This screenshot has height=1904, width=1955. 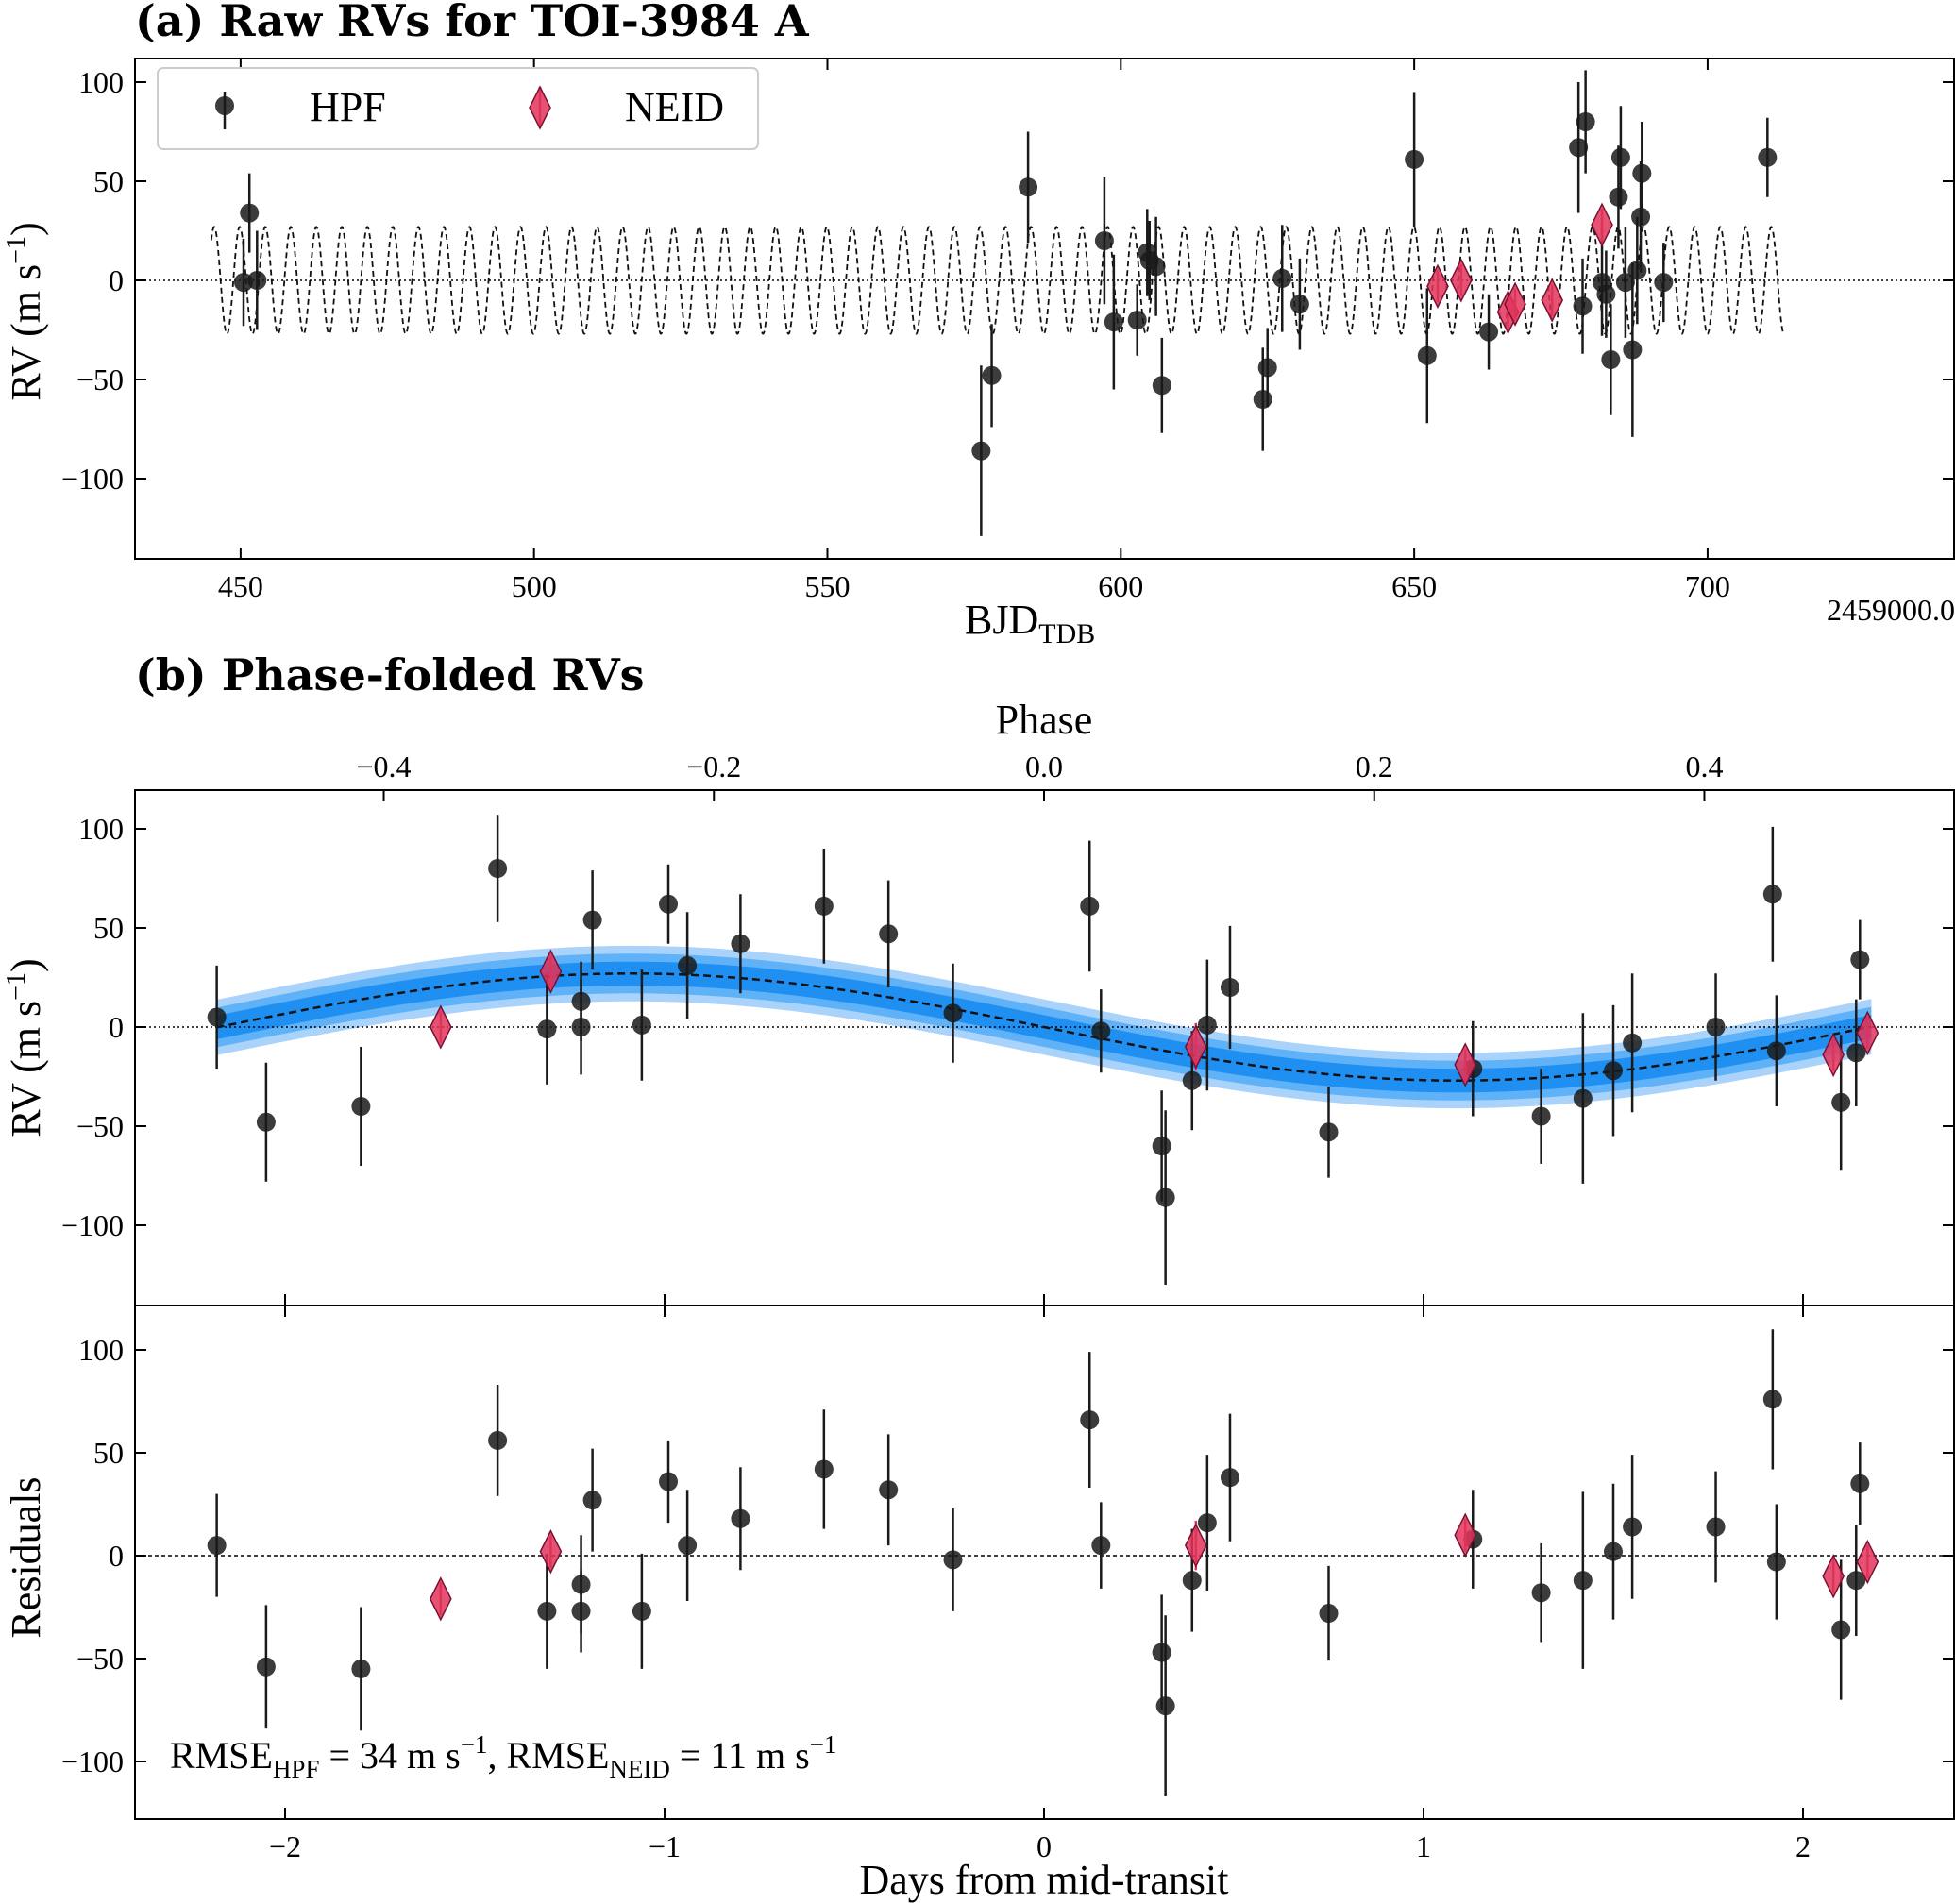 What do you see at coordinates (1030, 623) in the screenshot?
I see `panel-a-xlabel: BJDTDB` at bounding box center [1030, 623].